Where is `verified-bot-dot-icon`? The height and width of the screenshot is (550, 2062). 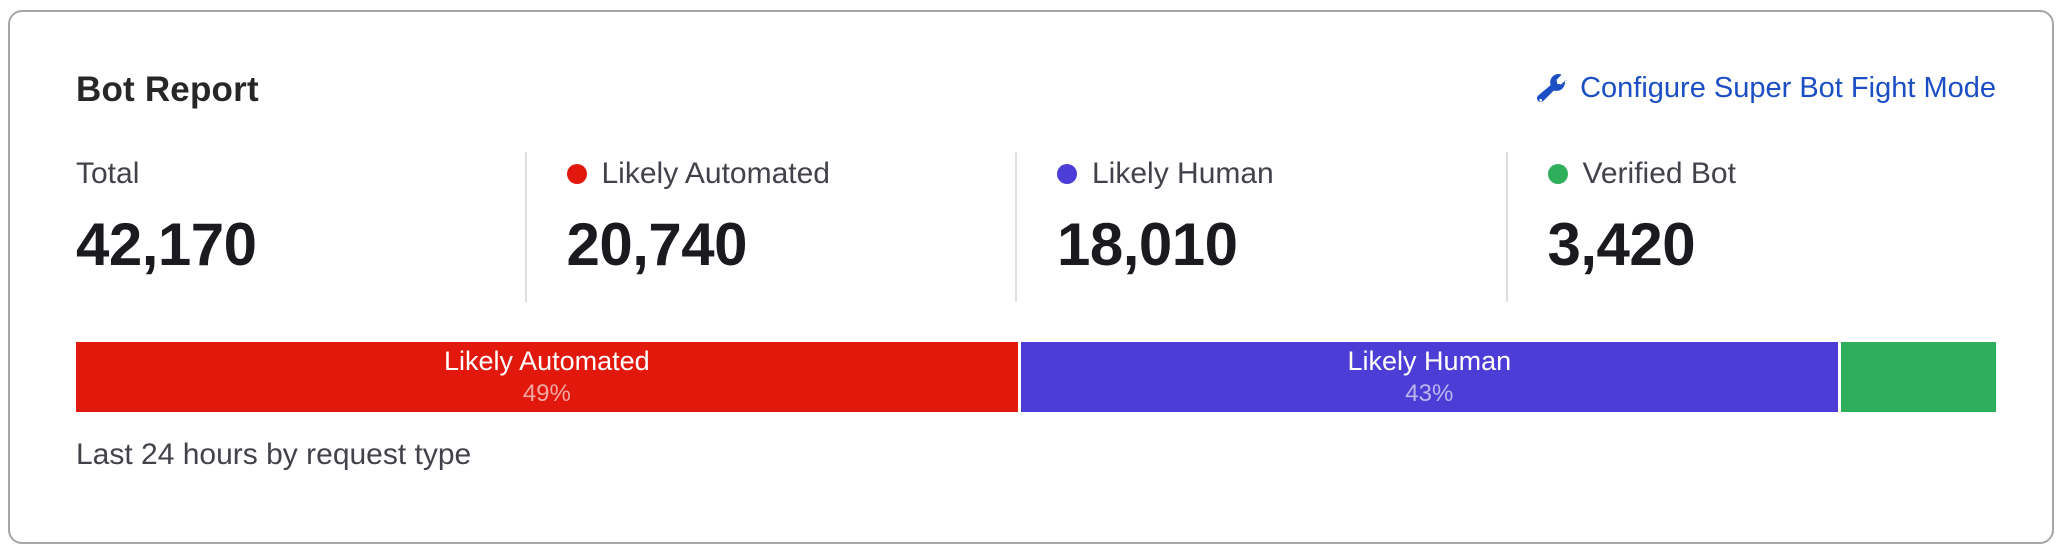 verified-bot-dot-icon is located at coordinates (1557, 174).